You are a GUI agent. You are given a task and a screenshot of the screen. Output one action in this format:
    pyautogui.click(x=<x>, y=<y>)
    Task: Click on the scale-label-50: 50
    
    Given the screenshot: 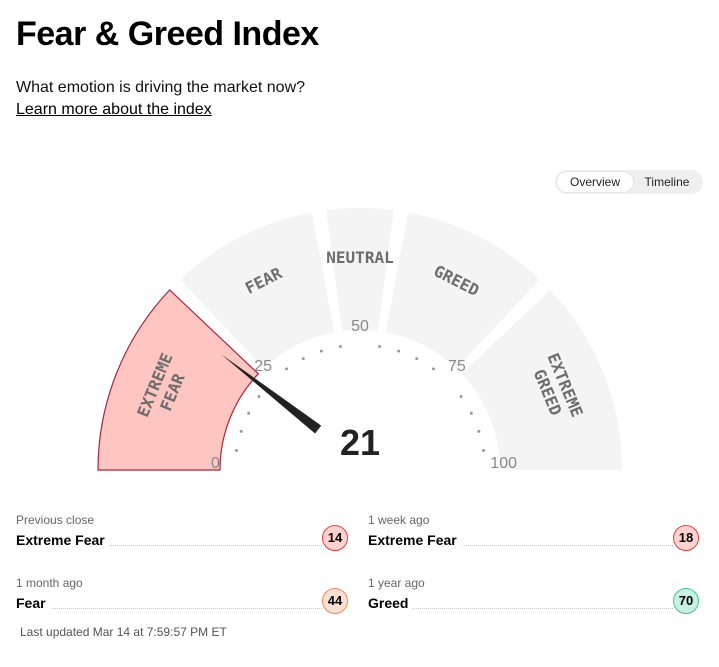 What is the action you would take?
    pyautogui.click(x=360, y=326)
    